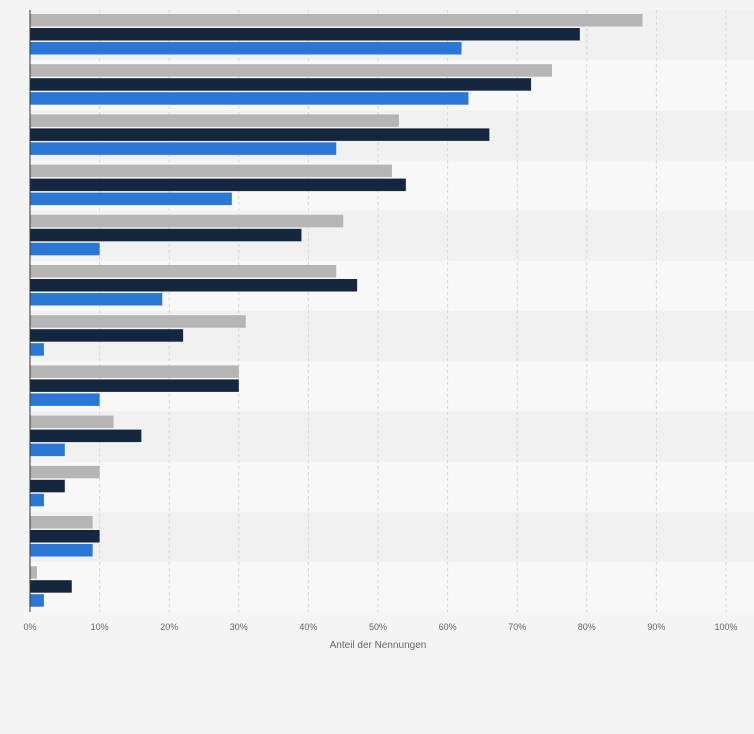 The image size is (754, 734). What do you see at coordinates (29, 627) in the screenshot?
I see `x-tick-label: 0%` at bounding box center [29, 627].